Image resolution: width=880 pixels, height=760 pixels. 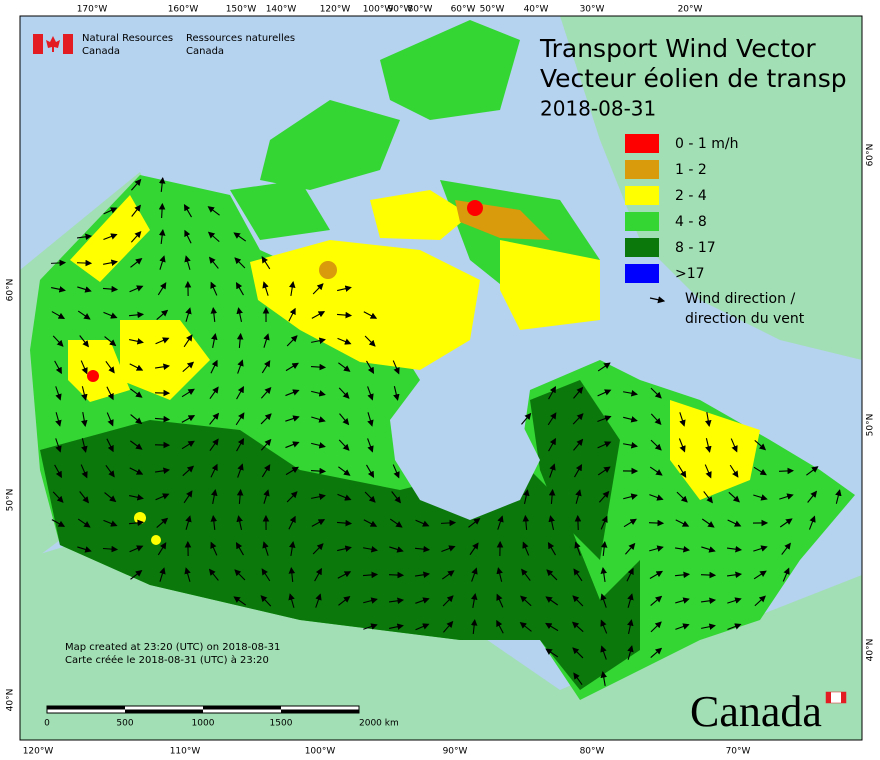 What do you see at coordinates (706, 144) in the screenshot?
I see `legend-label: 0 - 1 m/h` at bounding box center [706, 144].